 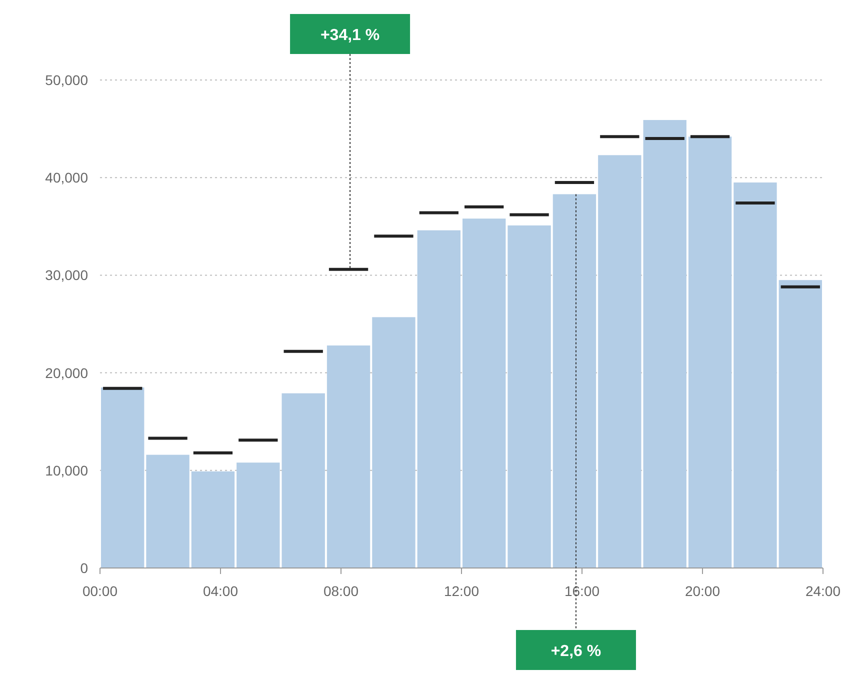 What do you see at coordinates (582, 591) in the screenshot?
I see `x-tick-label: 16:00` at bounding box center [582, 591].